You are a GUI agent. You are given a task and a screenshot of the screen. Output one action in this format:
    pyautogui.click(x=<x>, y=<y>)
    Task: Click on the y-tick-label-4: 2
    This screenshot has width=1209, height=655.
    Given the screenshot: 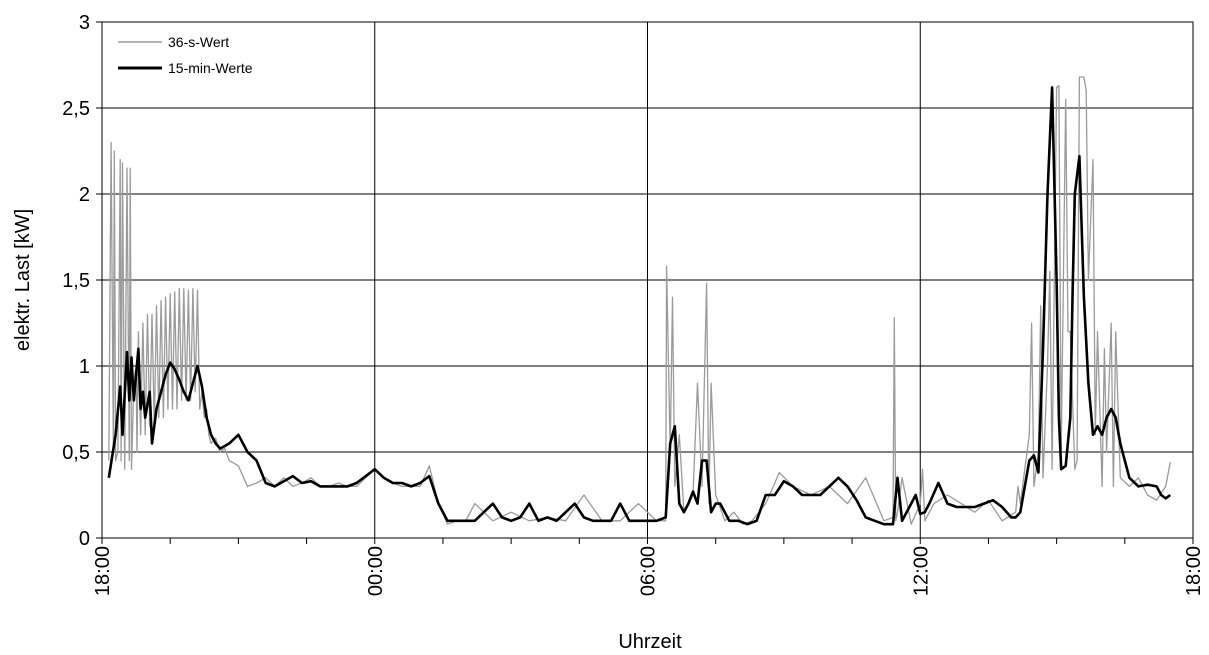 What is the action you would take?
    pyautogui.click(x=84, y=195)
    